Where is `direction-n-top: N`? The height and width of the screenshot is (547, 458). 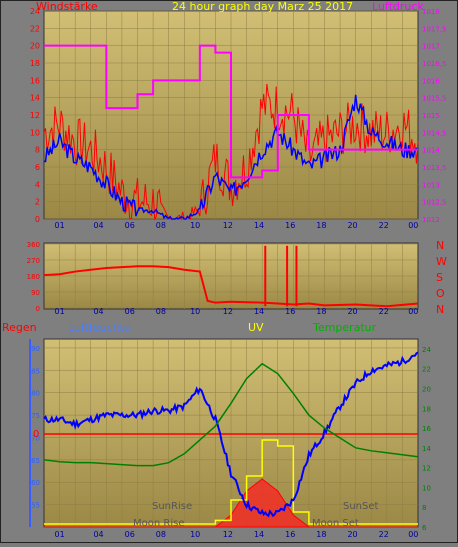
direction-n-top: N is located at coordinates (440, 245).